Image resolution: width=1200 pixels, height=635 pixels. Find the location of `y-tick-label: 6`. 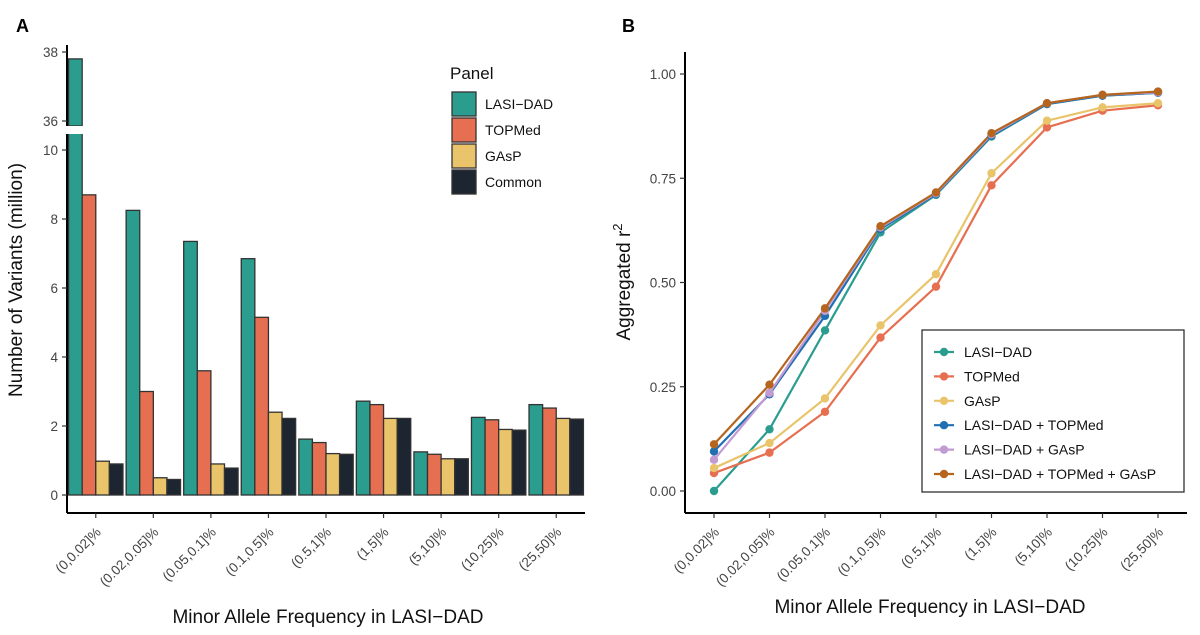

y-tick-label: 6 is located at coordinates (54, 288).